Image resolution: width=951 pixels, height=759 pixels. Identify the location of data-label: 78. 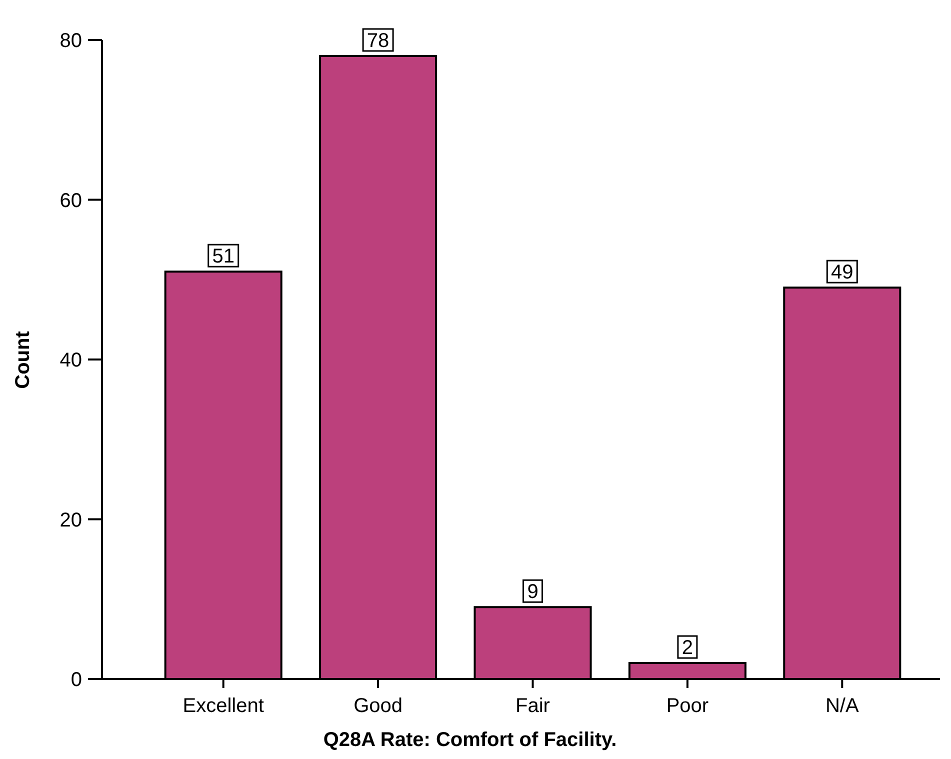
(378, 41).